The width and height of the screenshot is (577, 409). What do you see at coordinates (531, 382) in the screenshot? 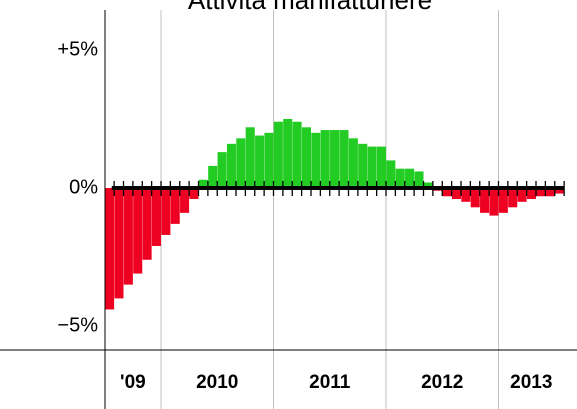
I see `x-tick-label: 2013` at bounding box center [531, 382].